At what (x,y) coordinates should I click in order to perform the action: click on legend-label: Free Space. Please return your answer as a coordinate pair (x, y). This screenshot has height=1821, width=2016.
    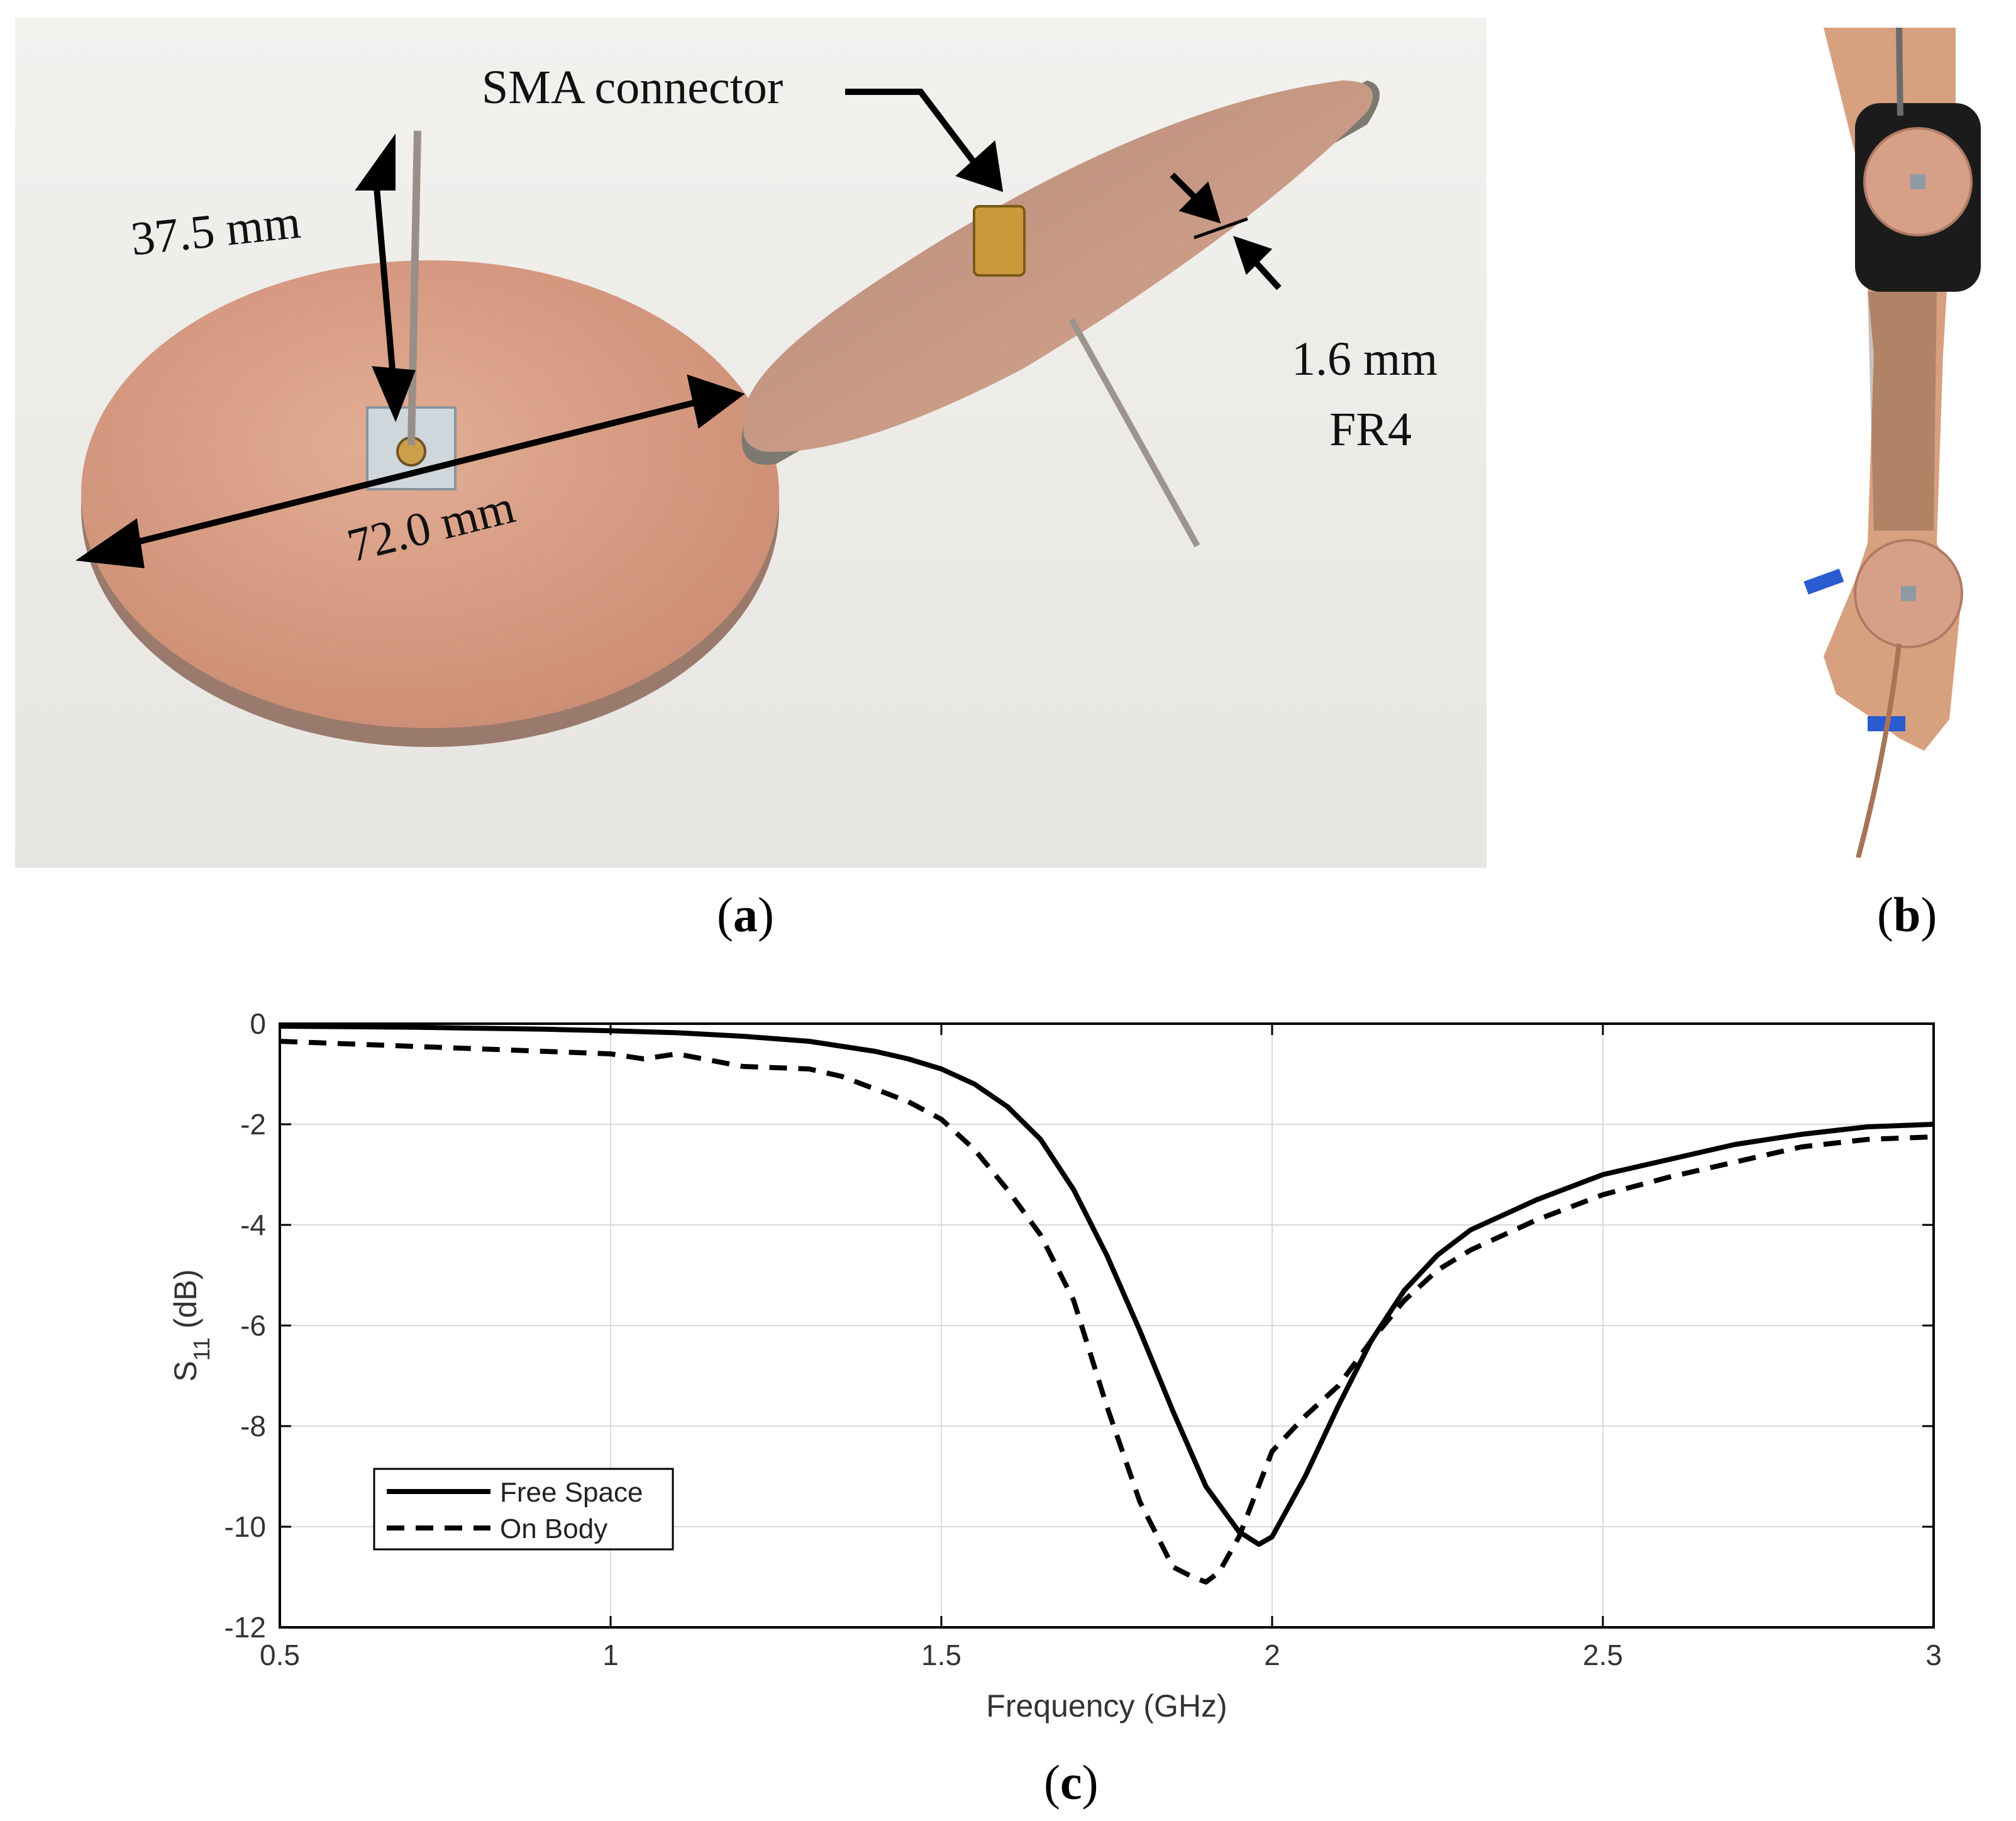
    Looking at the image, I should click on (571, 1492).